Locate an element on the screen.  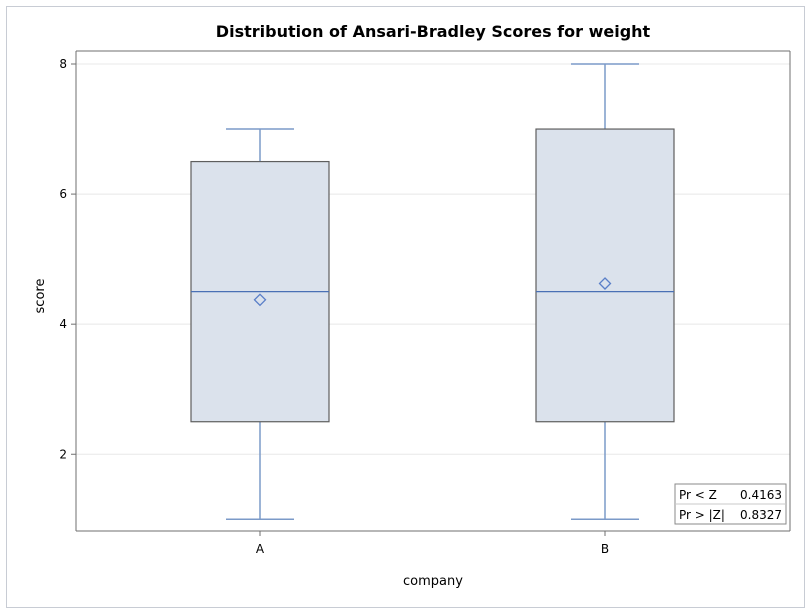
company-a-mean-marker is located at coordinates (260, 300).